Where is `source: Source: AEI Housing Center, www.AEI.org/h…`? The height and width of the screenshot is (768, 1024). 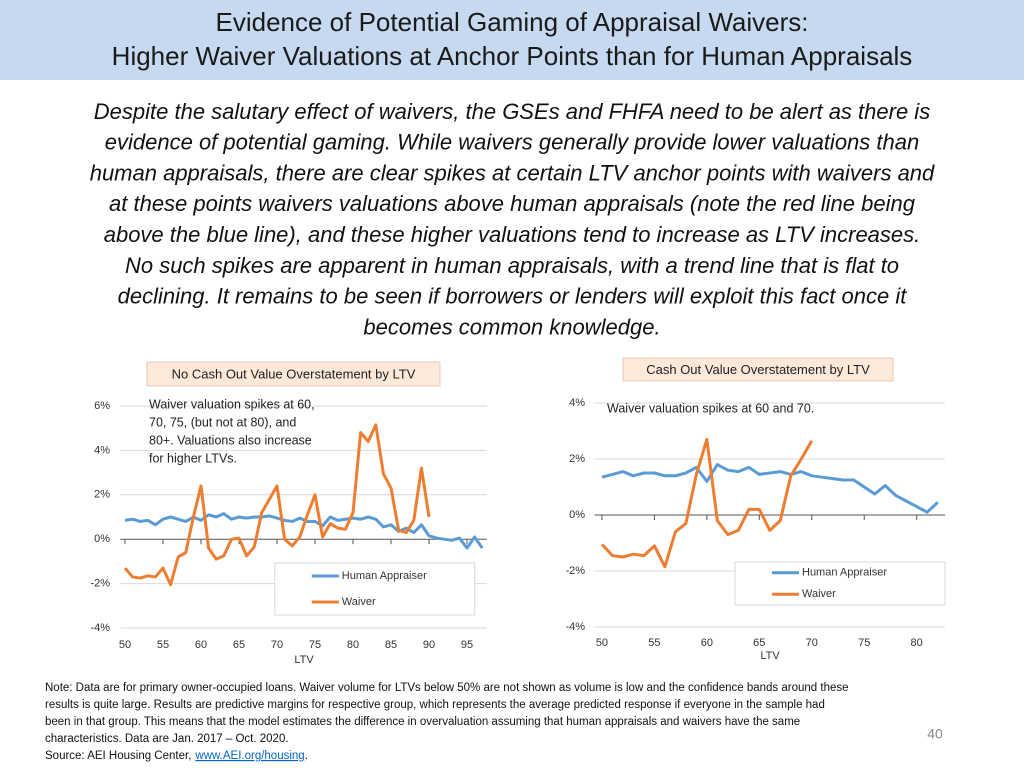 source: Source: AEI Housing Center, www.AEI.org/h… is located at coordinates (176, 756).